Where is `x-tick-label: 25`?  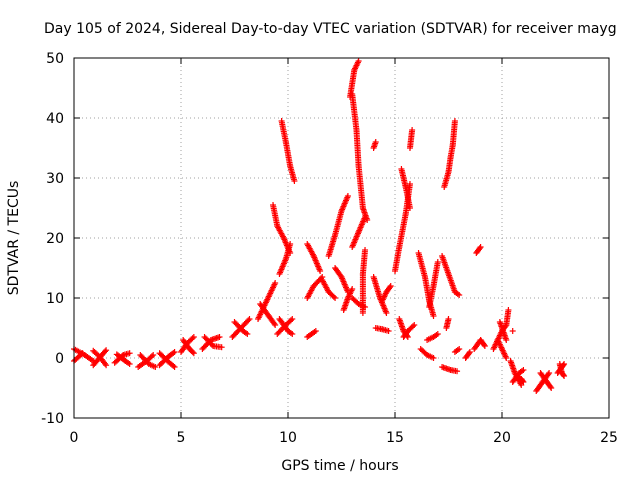 x-tick-label: 25 is located at coordinates (609, 438).